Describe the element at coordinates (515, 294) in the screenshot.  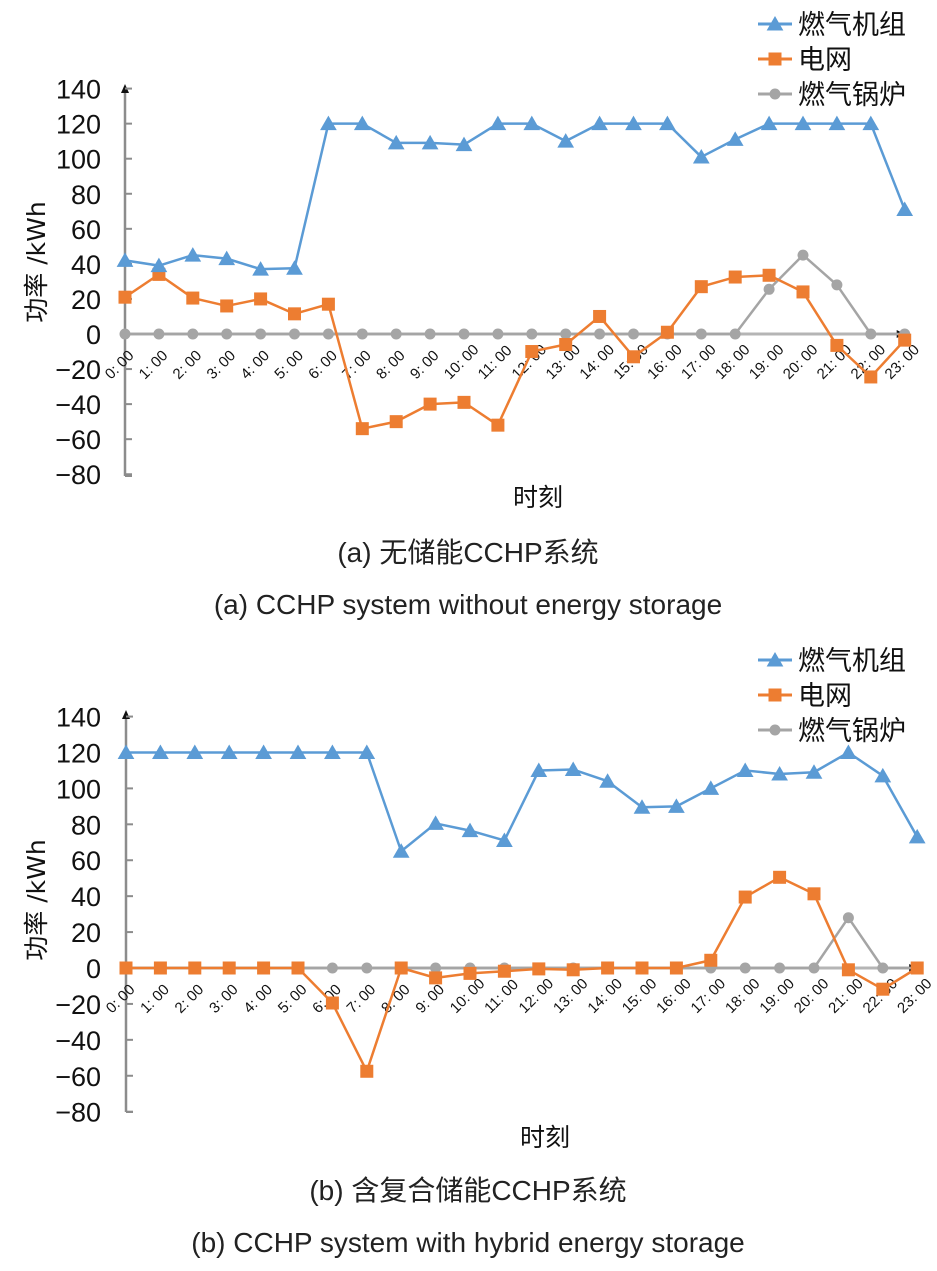
I see `gas_boiler-line` at that location.